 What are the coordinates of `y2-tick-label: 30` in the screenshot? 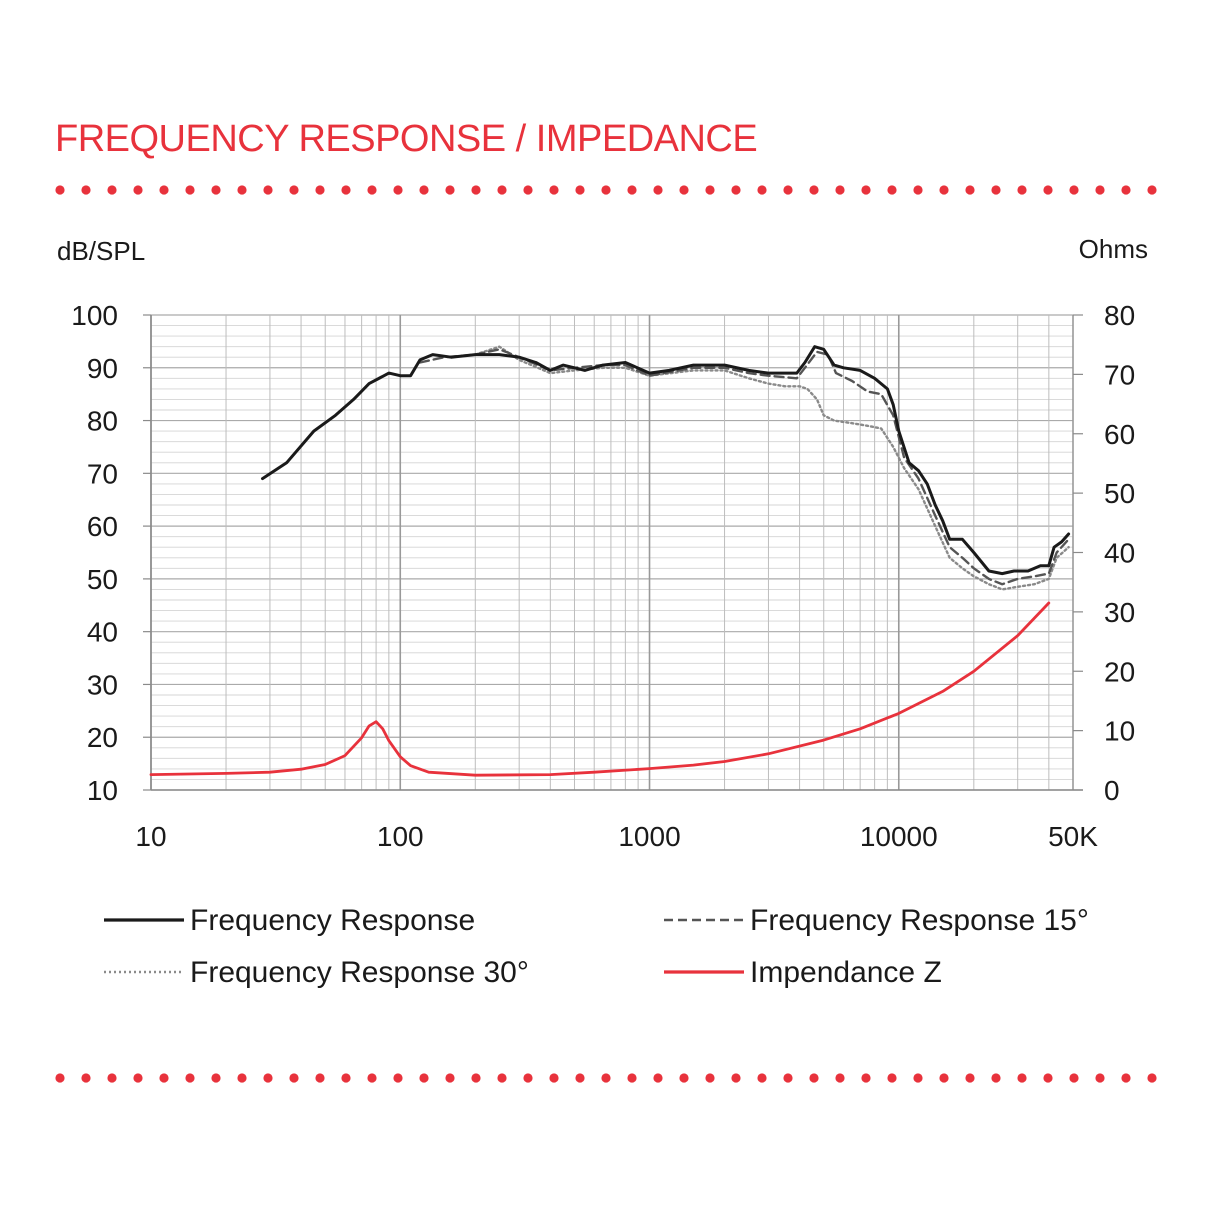 It's located at (1119, 612).